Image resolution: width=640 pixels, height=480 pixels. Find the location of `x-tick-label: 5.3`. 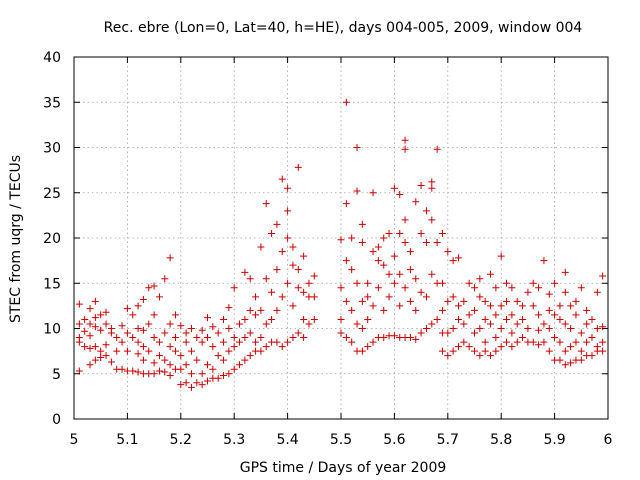

x-tick-label: 5.3 is located at coordinates (234, 440).